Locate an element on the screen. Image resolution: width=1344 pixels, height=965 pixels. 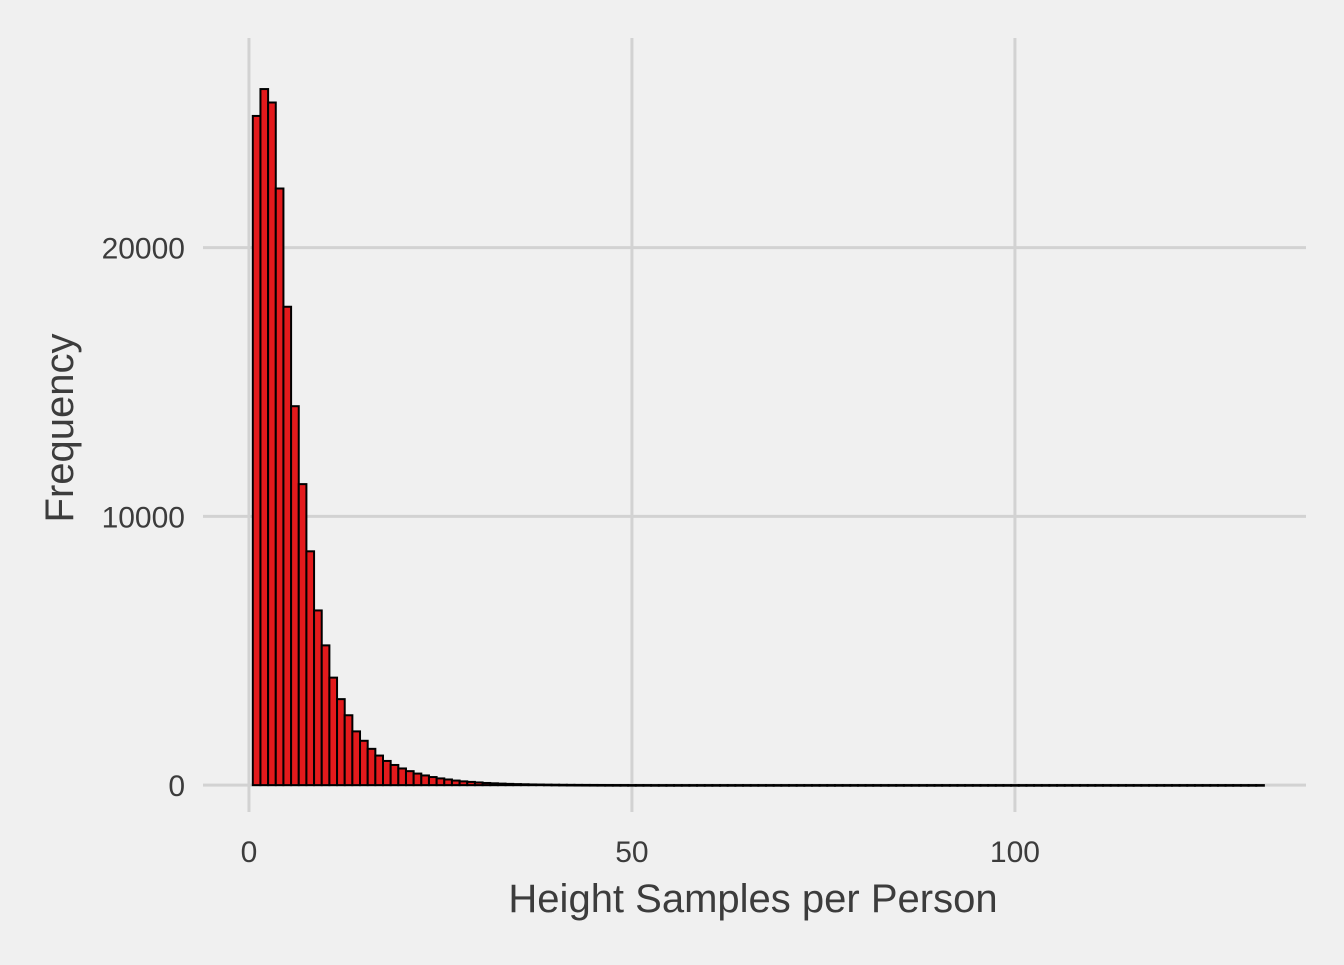
x-tick-label: 50 is located at coordinates (631, 852).